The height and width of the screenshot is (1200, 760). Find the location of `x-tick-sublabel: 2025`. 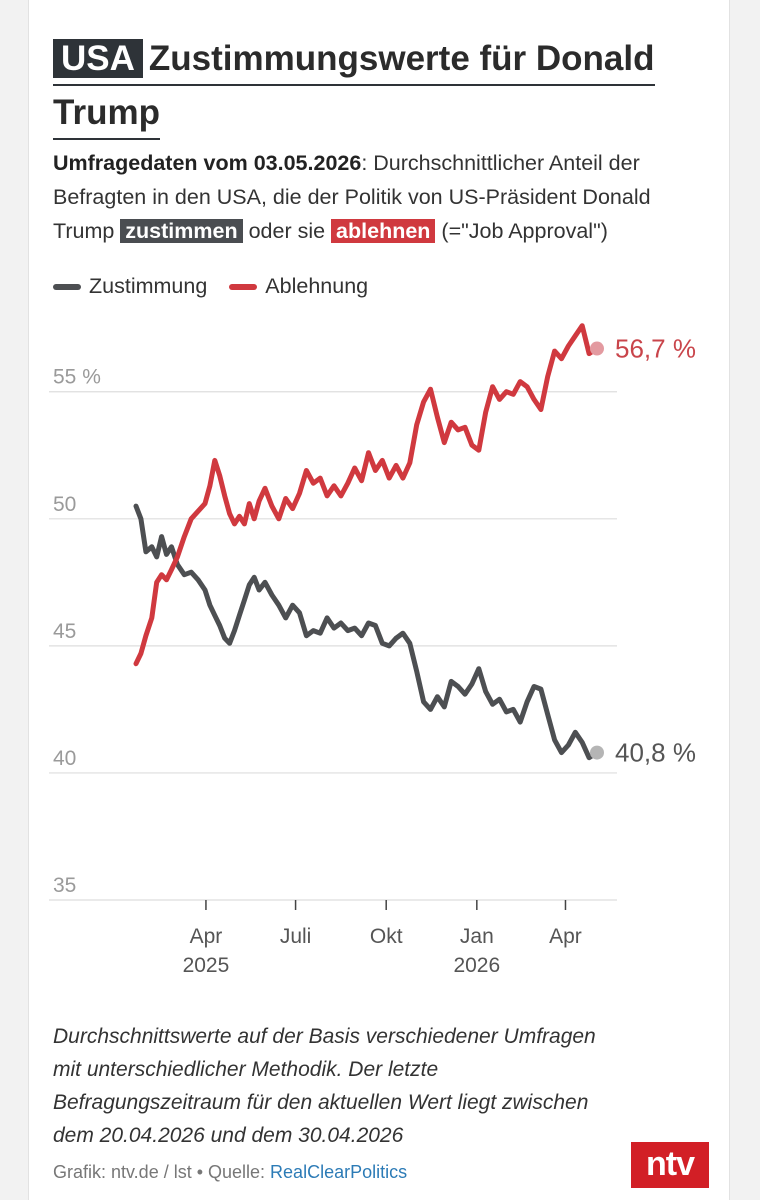

x-tick-sublabel: 2025 is located at coordinates (206, 965).